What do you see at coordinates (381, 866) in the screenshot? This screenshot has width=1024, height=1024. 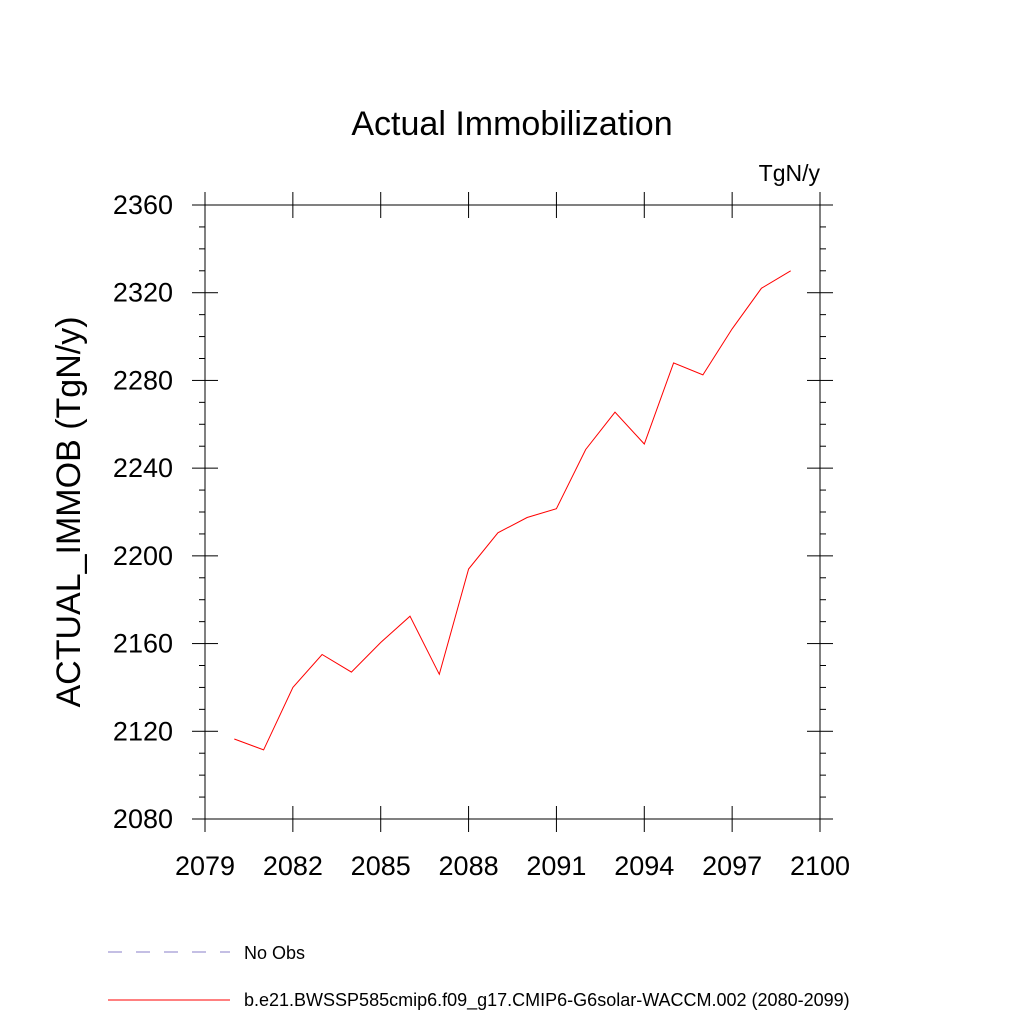 I see `x-tick-label: 2085` at bounding box center [381, 866].